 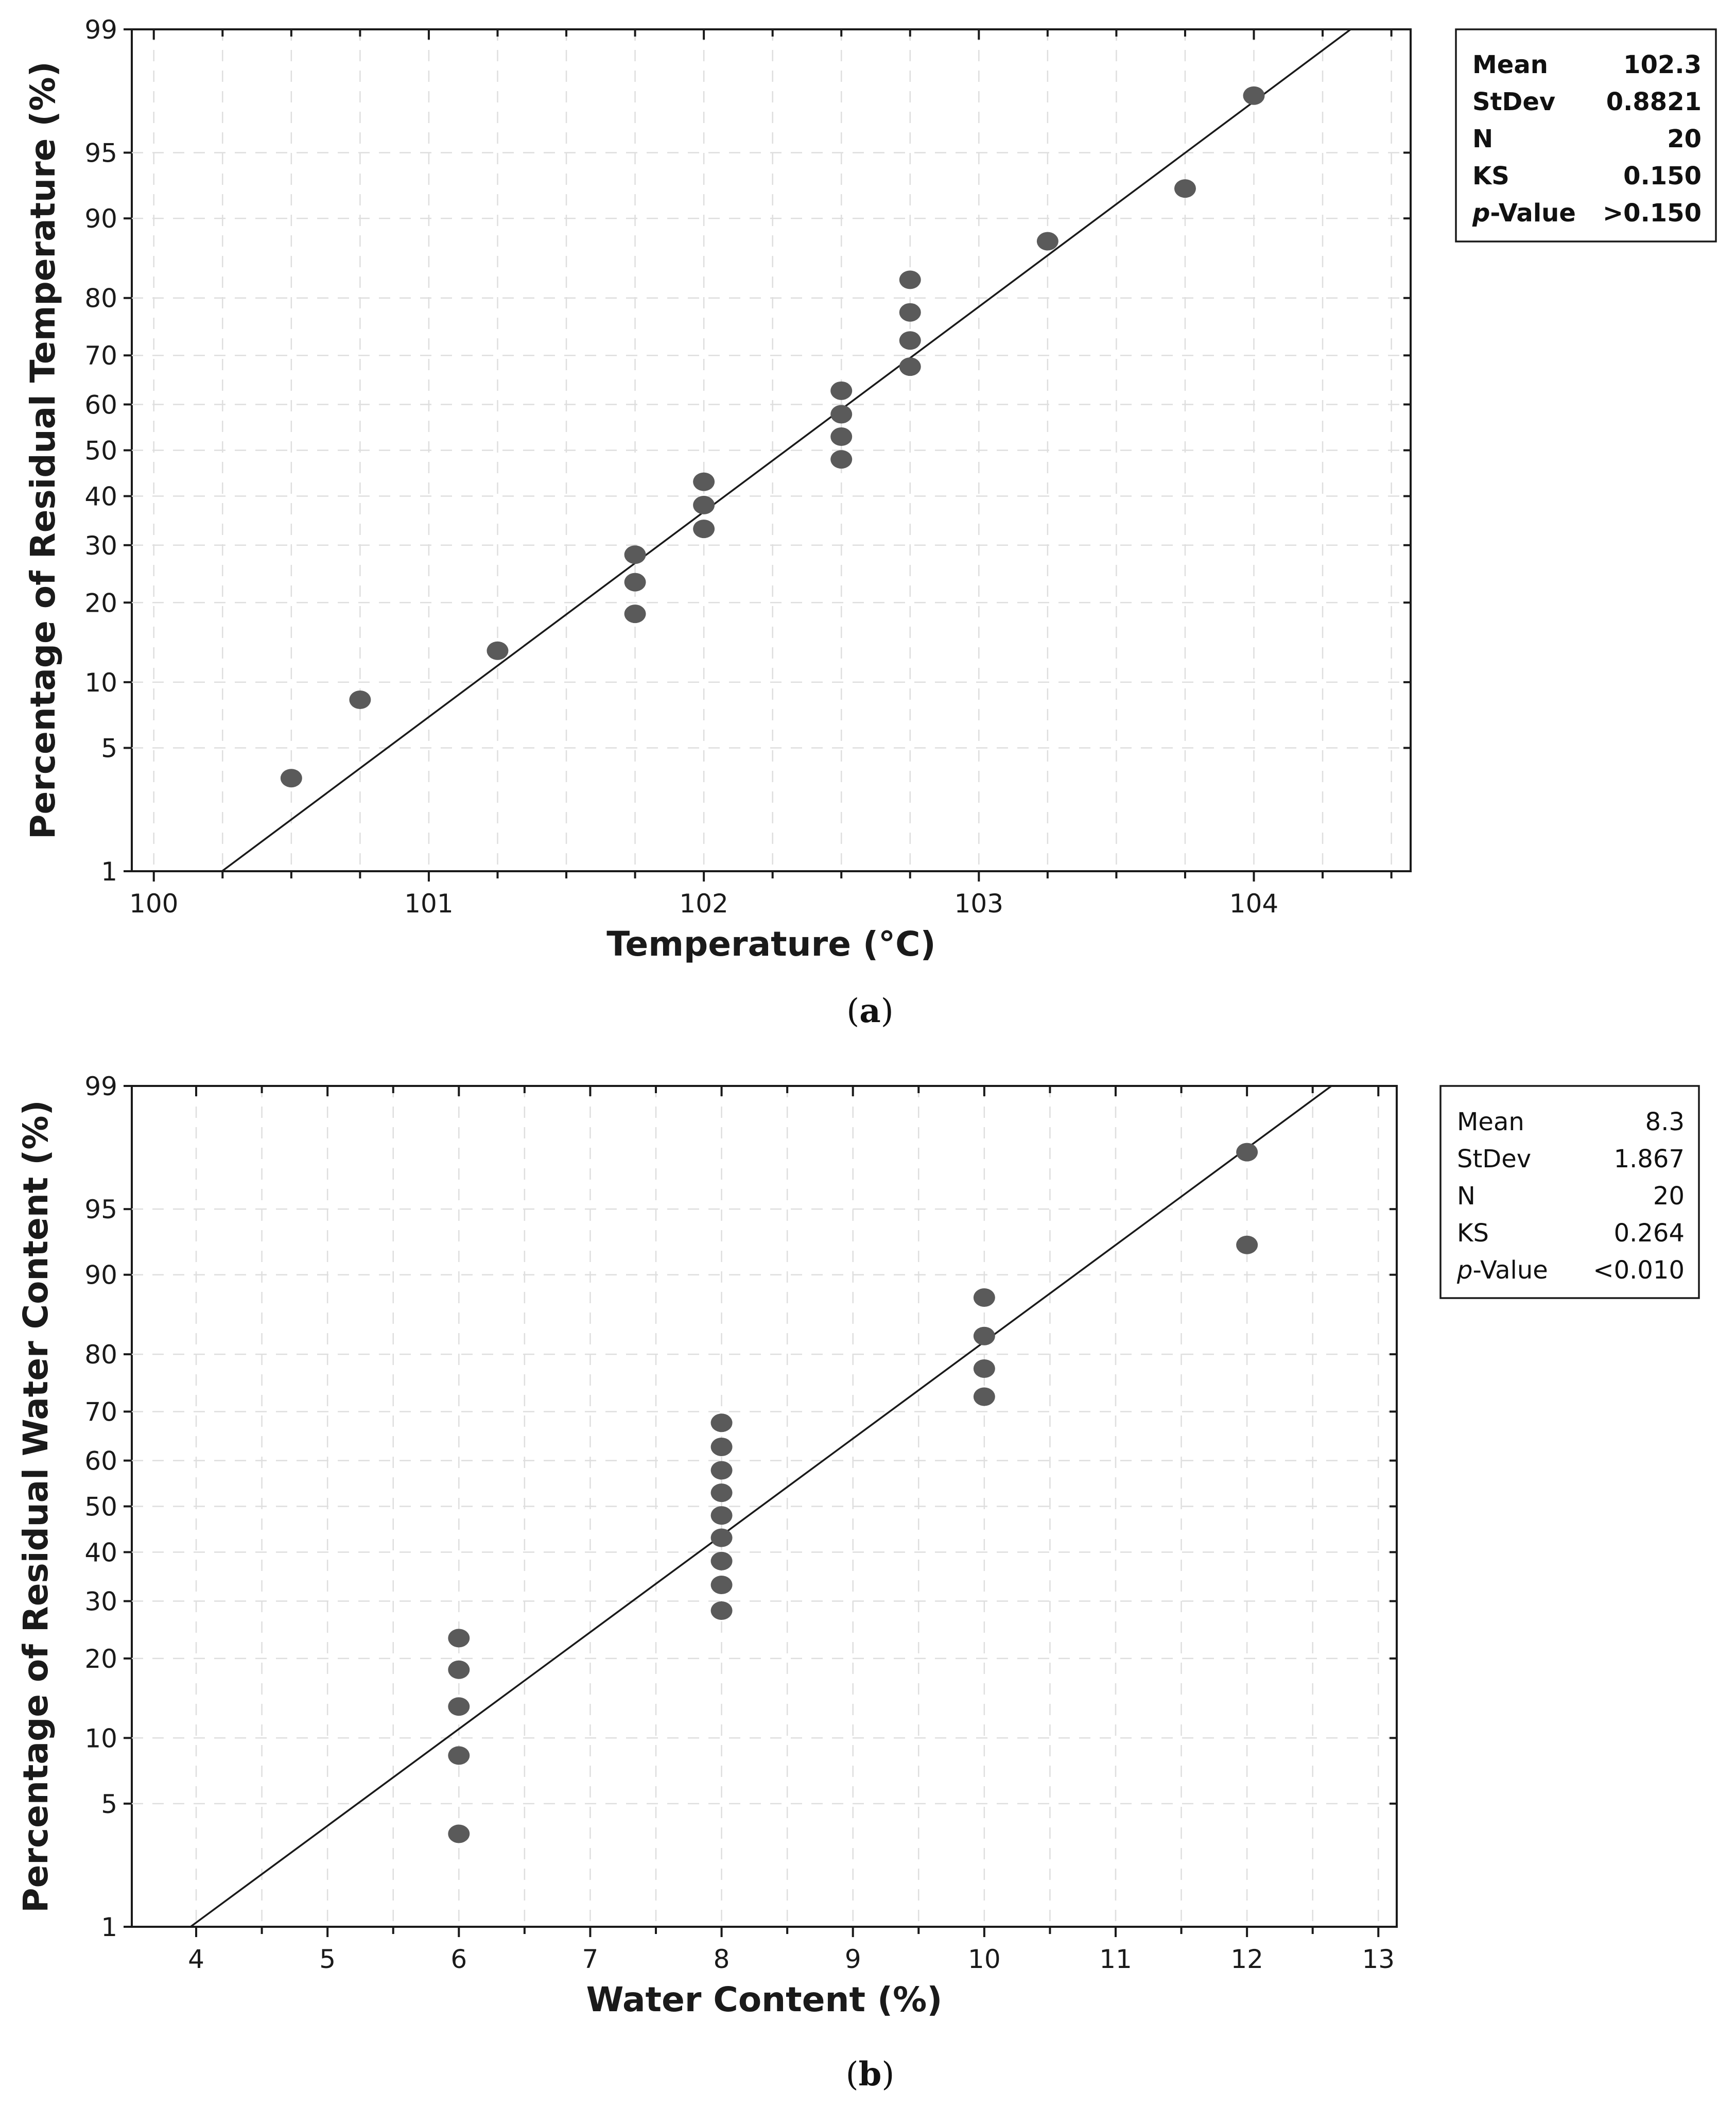 What do you see at coordinates (870, 2074) in the screenshot?
I see `panel-caption: (b)` at bounding box center [870, 2074].